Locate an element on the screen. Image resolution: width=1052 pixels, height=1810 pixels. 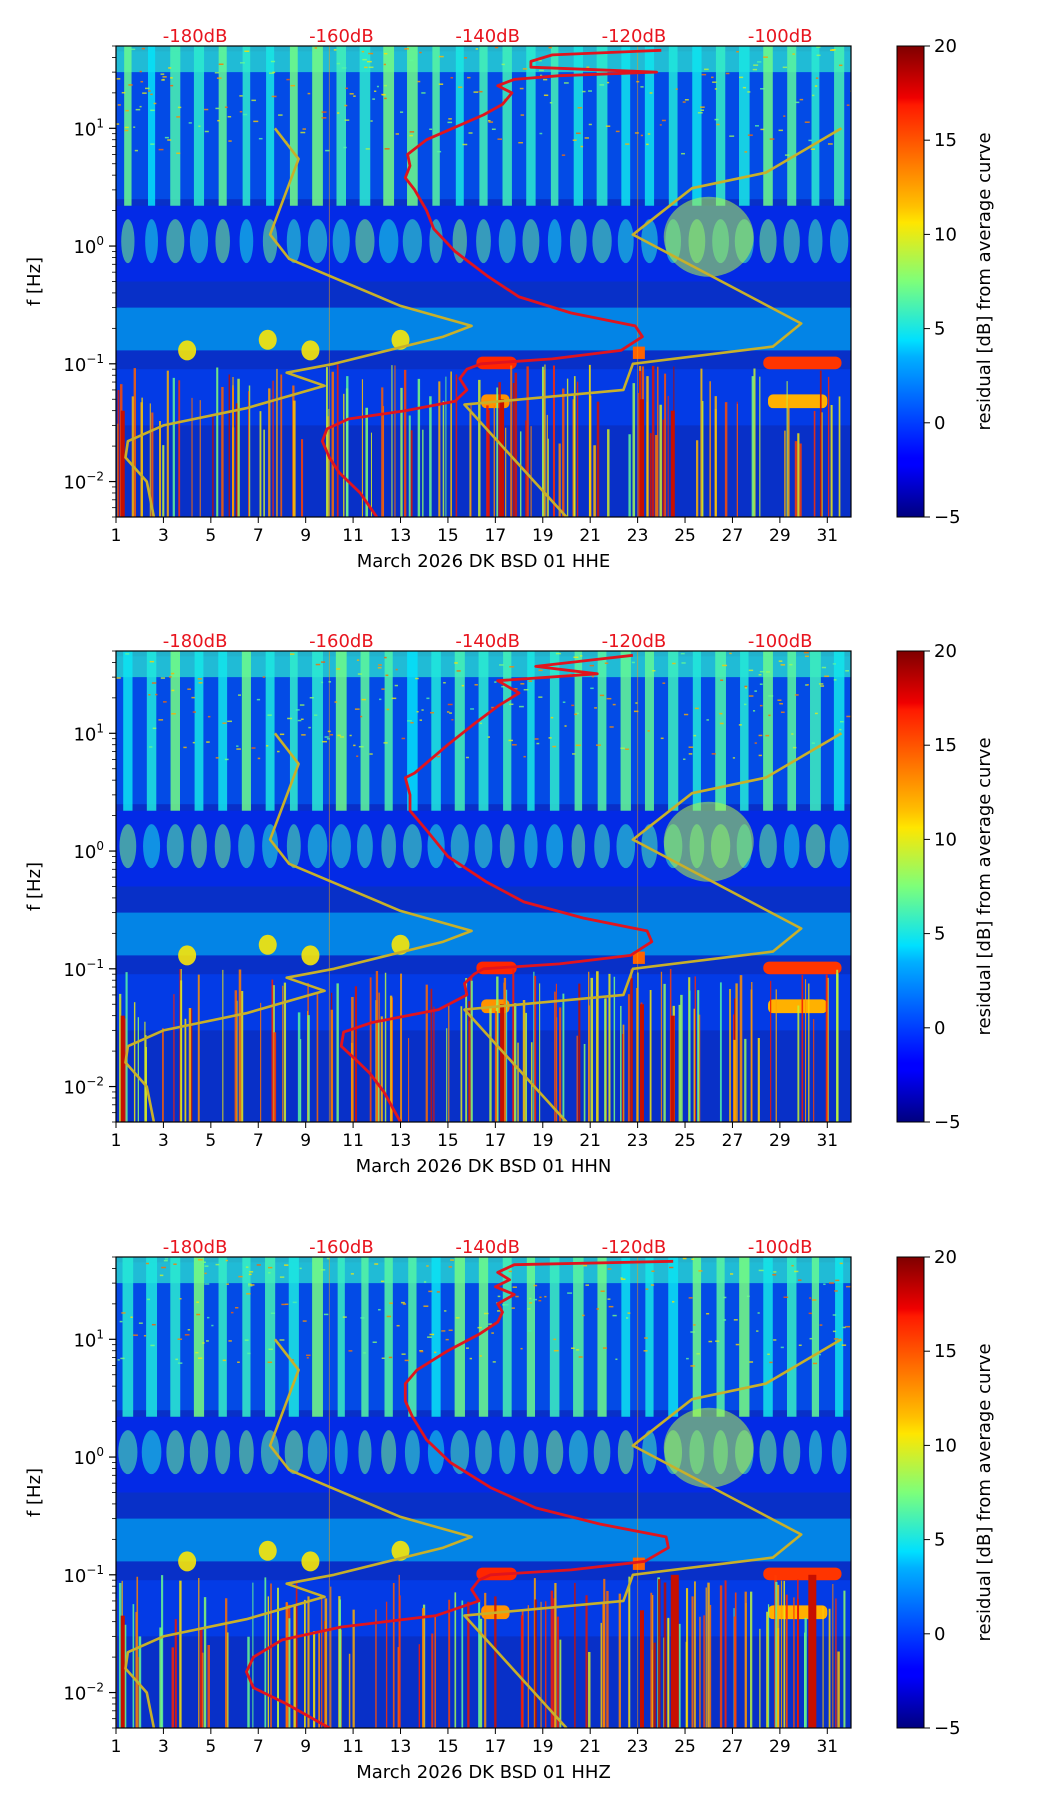
noise-model-curve-low is located at coordinates (298, 1533).